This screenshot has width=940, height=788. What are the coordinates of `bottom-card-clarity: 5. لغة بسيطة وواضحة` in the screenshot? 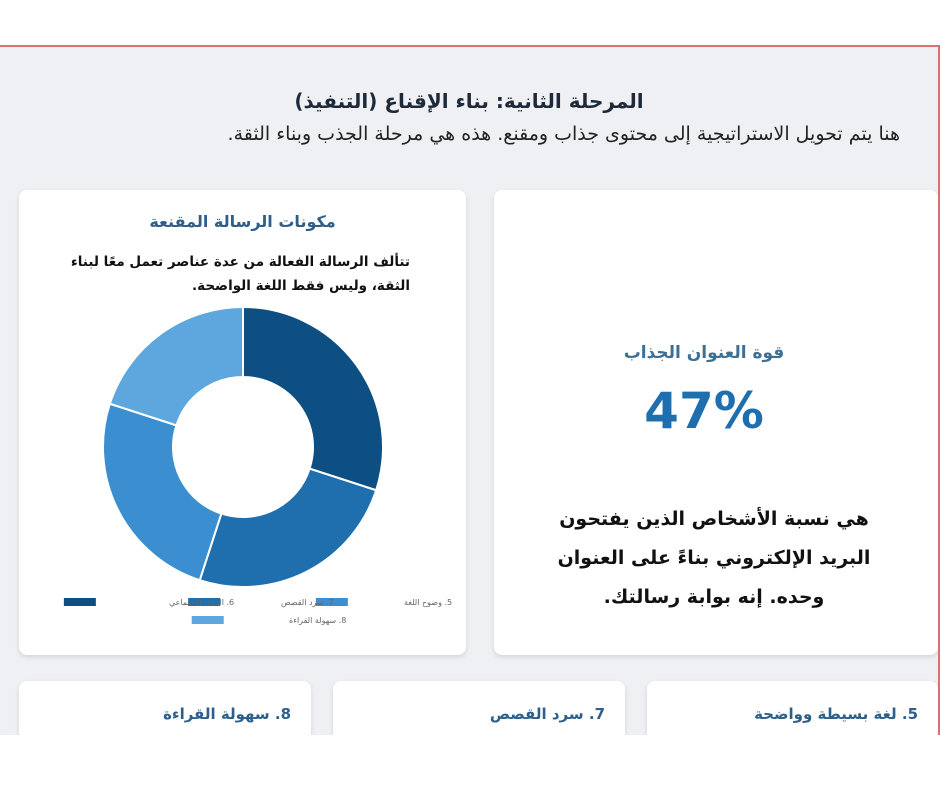 It's located at (792, 708).